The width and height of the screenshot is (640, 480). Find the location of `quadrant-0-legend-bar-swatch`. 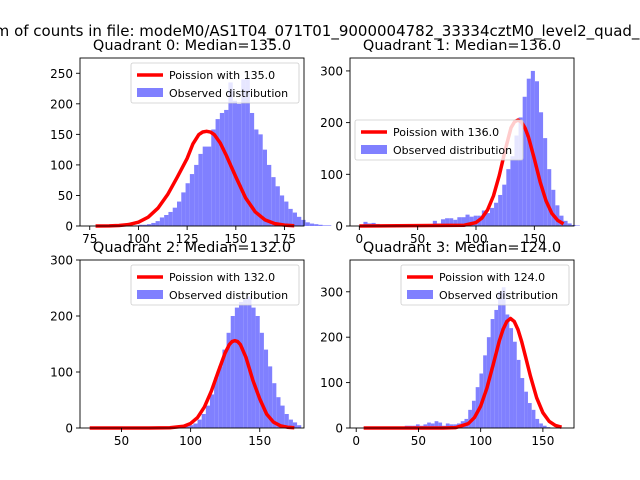

quadrant-0-legend-bar-swatch is located at coordinates (150, 92).